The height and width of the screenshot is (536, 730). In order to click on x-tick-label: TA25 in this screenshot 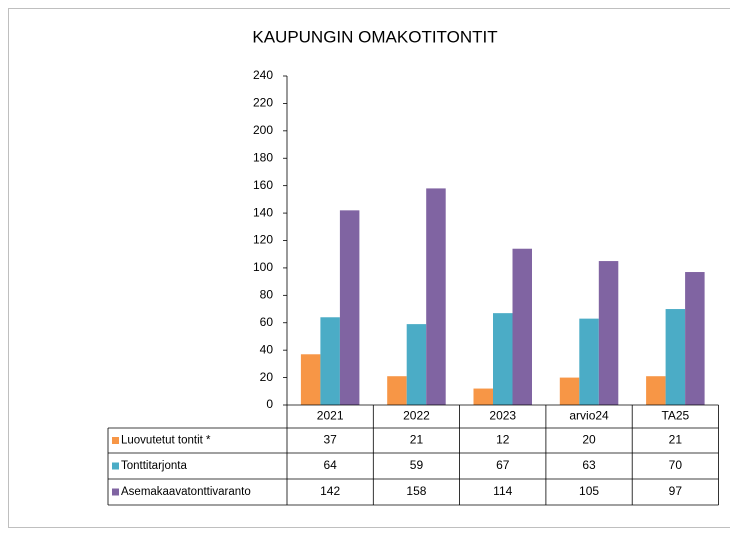, I will do `click(675, 416)`.